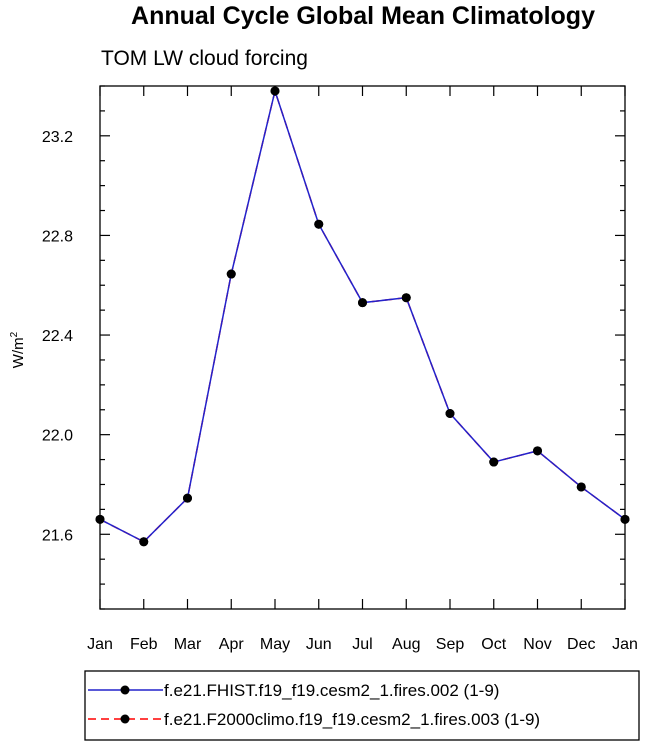 This screenshot has height=746, width=649. I want to click on x-tick-label: Feb, so click(144, 644).